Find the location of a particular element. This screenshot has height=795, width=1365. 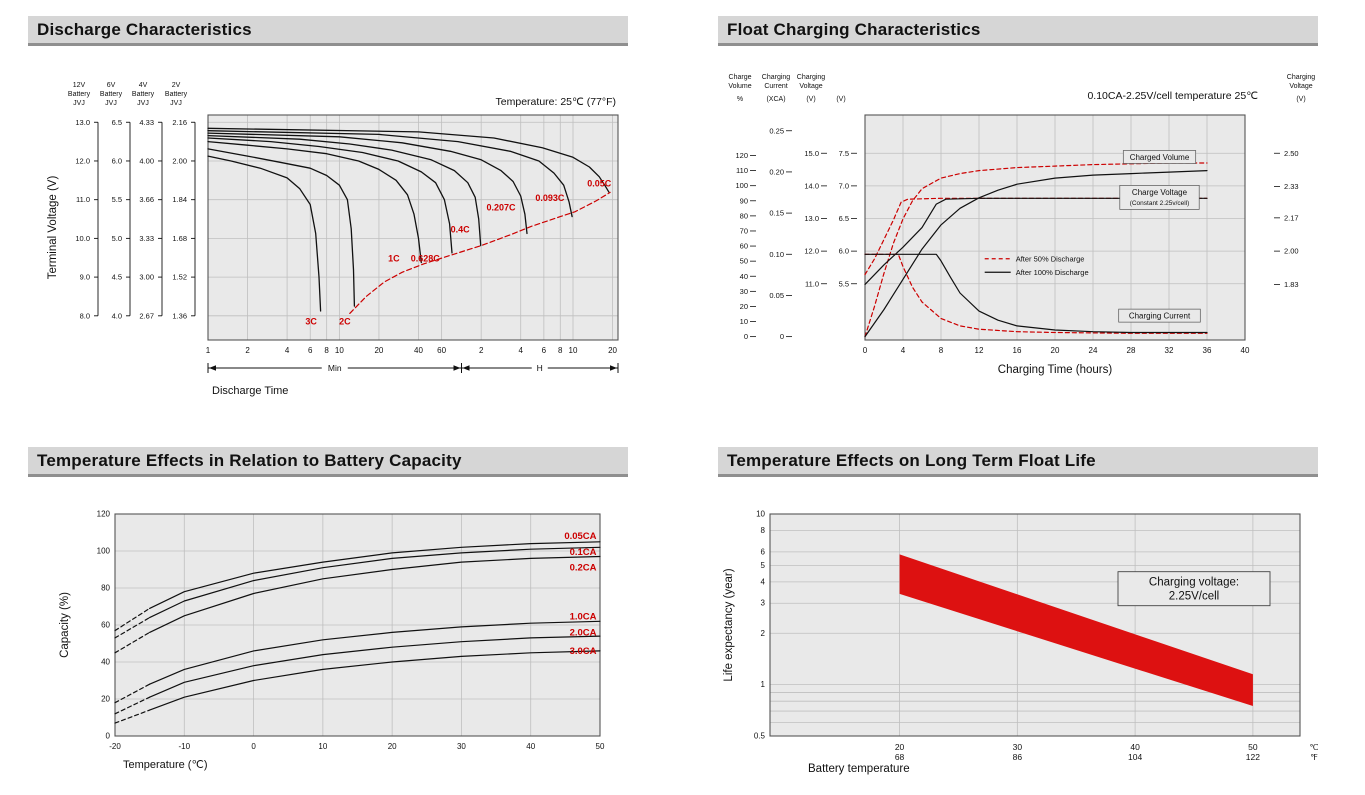

discharge-curves is located at coordinates (408, 219).